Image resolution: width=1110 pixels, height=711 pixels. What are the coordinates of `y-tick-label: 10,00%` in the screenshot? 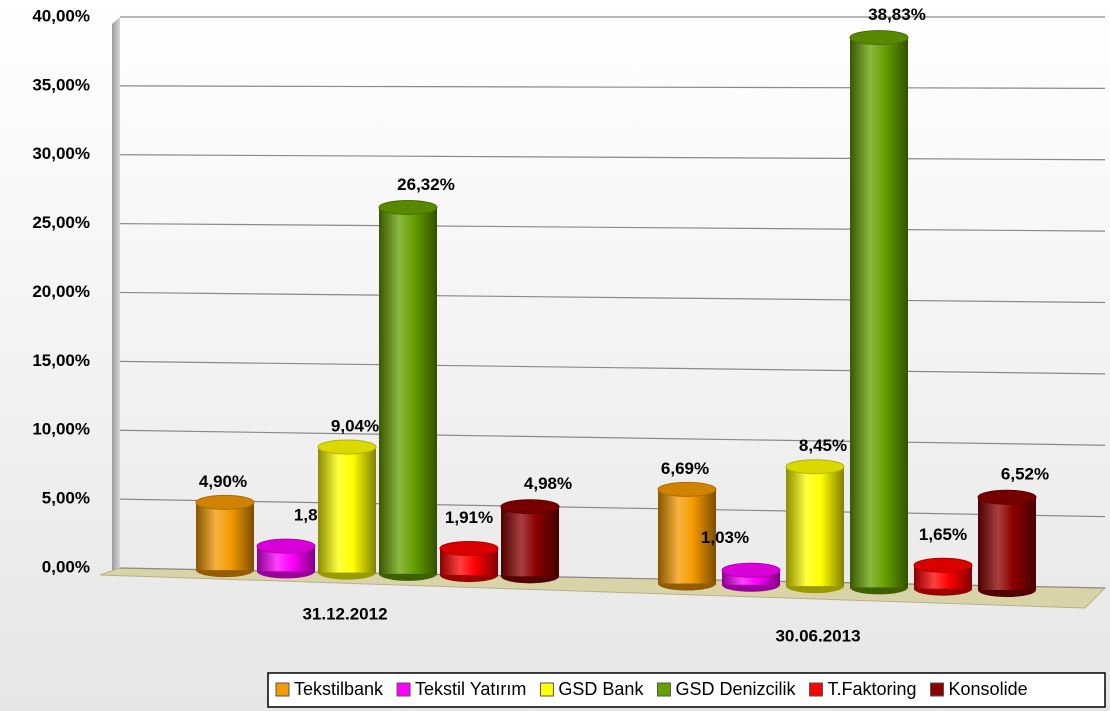 It's located at (61, 429).